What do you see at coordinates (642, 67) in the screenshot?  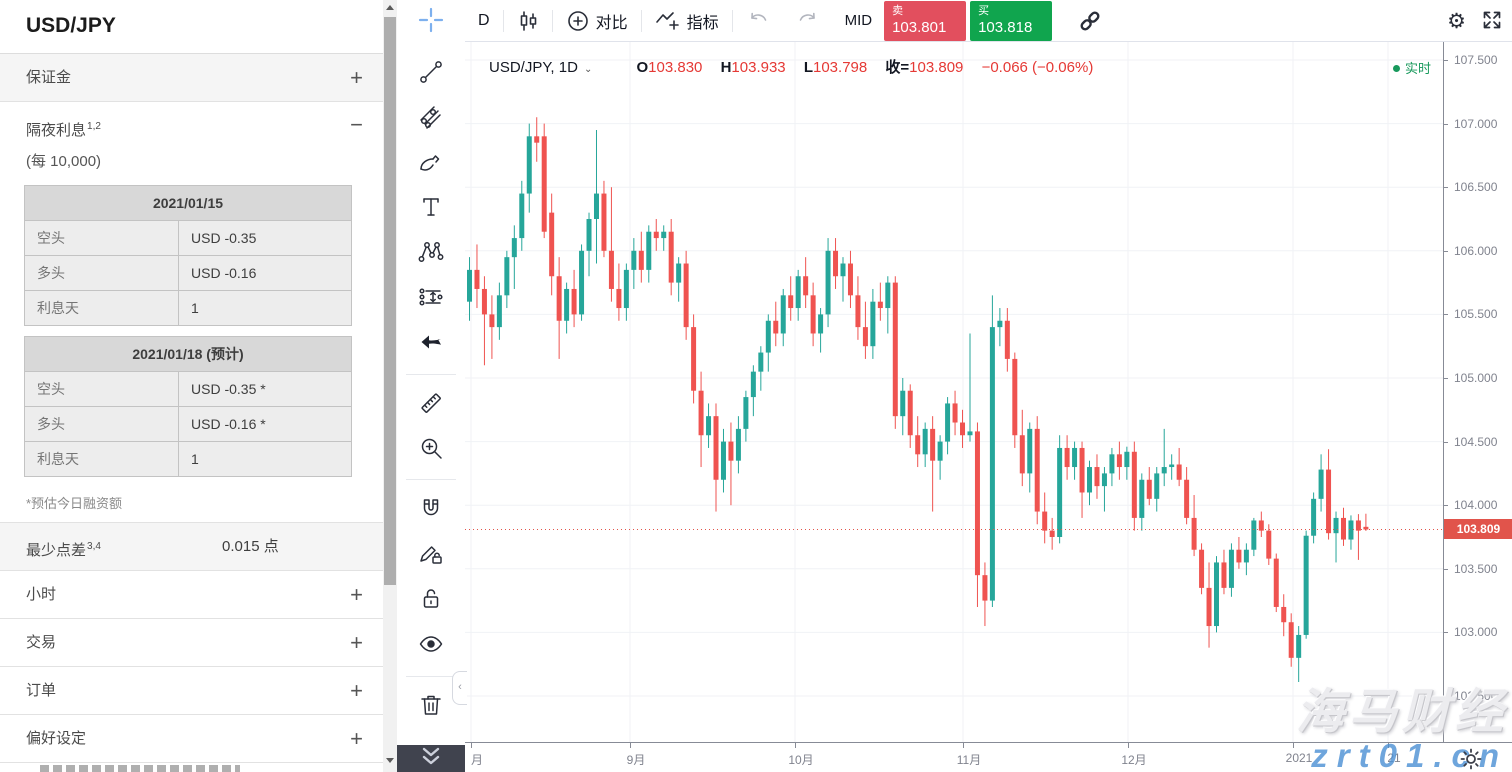 I see `legend-open-key: O` at bounding box center [642, 67].